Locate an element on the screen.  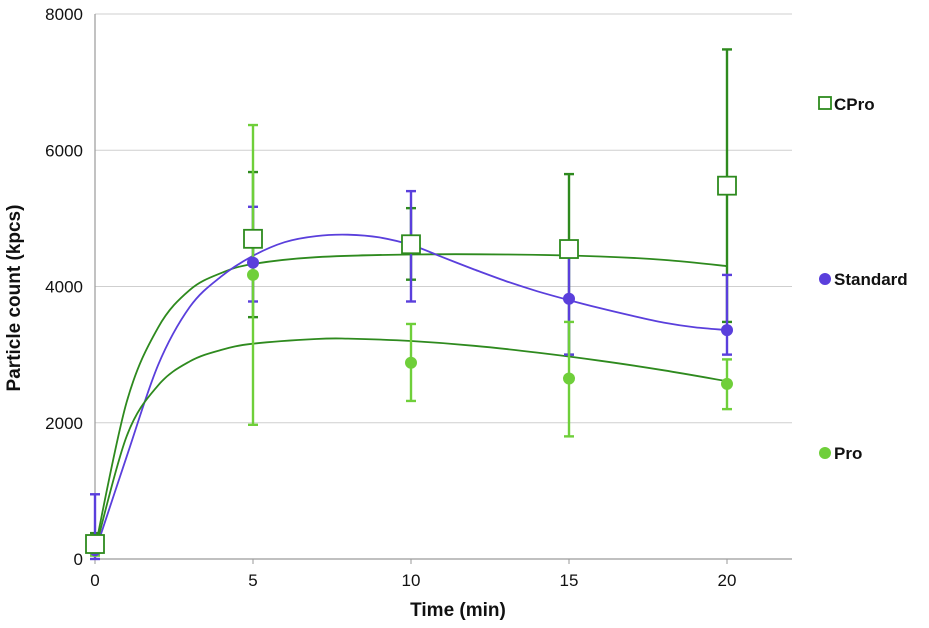
legend: CPro Standard Pro is located at coordinates (863, 279).